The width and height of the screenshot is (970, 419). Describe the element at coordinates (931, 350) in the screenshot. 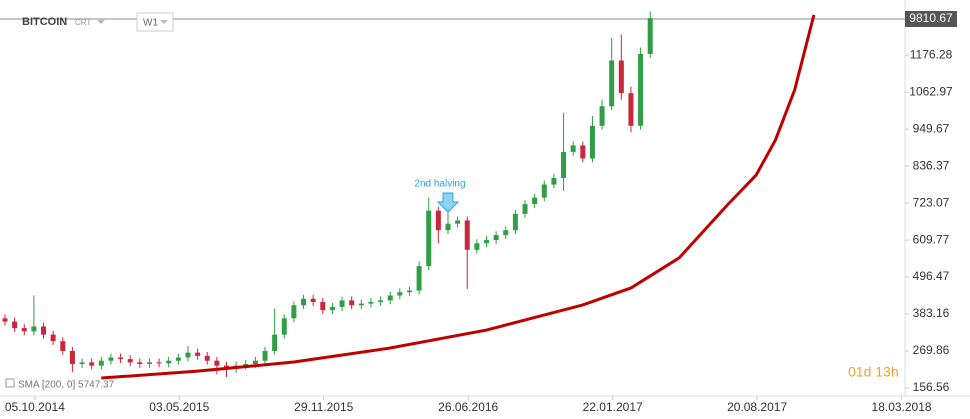

I see `y-tick-label: 269.86` at that location.